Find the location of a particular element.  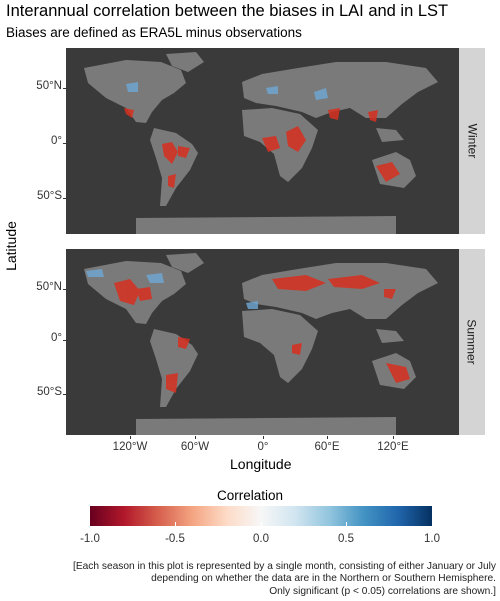

winter-positive-correlation is located at coordinates (227, 91).